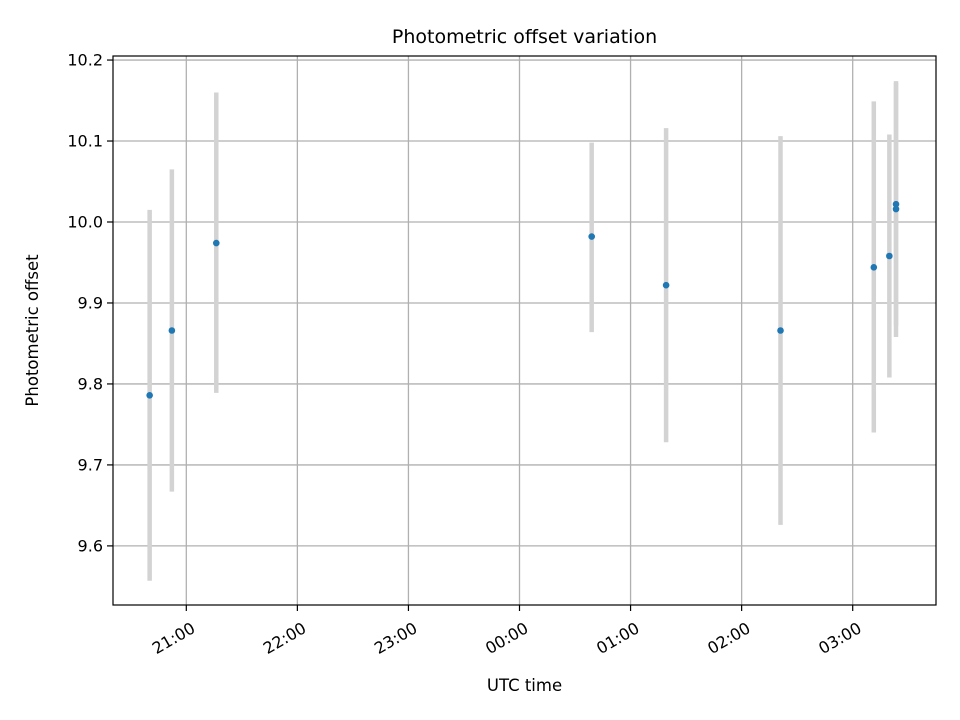  What do you see at coordinates (90, 383) in the screenshot?
I see `y-tick-label: 9.8` at bounding box center [90, 383].